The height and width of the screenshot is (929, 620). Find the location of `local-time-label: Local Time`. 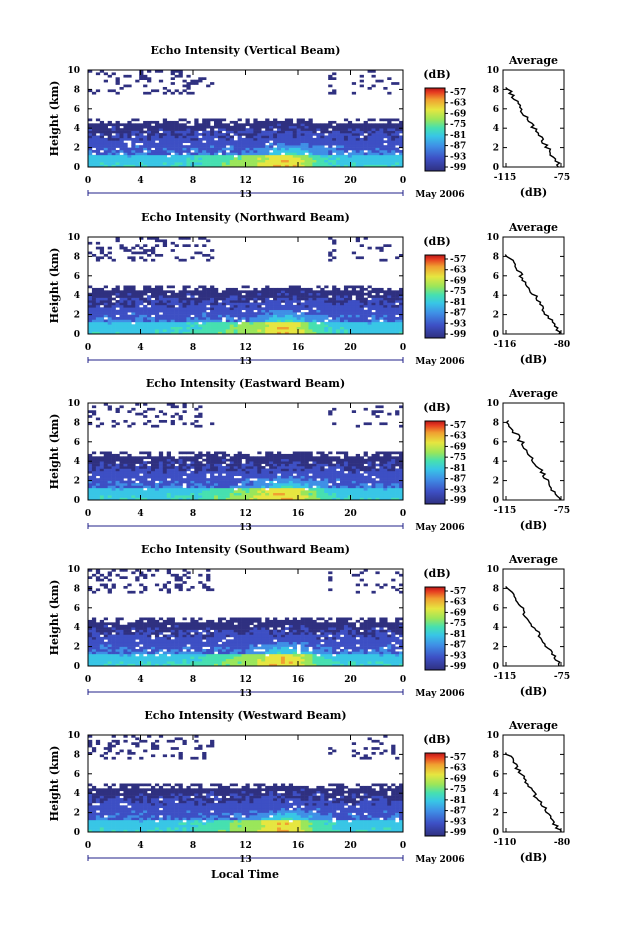

local-time-label: Local Time is located at coordinates (245, 874).